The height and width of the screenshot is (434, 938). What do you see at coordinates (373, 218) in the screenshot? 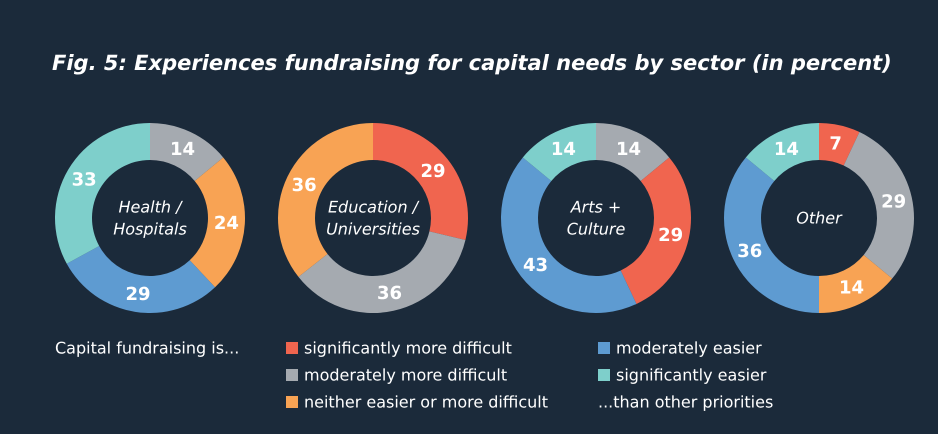
I see `text: Education / Universities` at bounding box center [373, 218].